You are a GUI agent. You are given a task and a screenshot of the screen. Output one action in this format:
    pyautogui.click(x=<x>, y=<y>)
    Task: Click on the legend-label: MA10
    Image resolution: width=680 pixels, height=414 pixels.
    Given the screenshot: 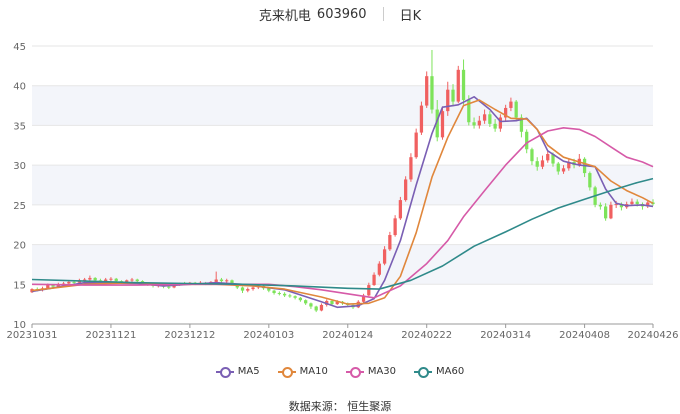 What is the action you would take?
    pyautogui.click(x=313, y=371)
    